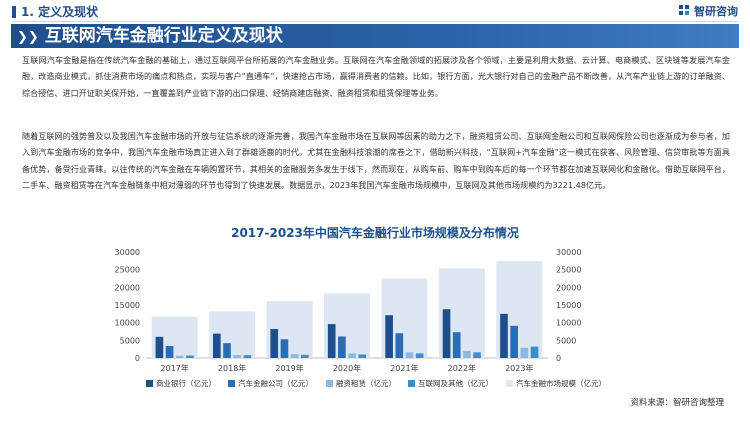 Image resolution: width=750 pixels, height=421 pixels. What do you see at coordinates (568, 323) in the screenshot?
I see `y-right-tick-label: 10000` at bounding box center [568, 323].